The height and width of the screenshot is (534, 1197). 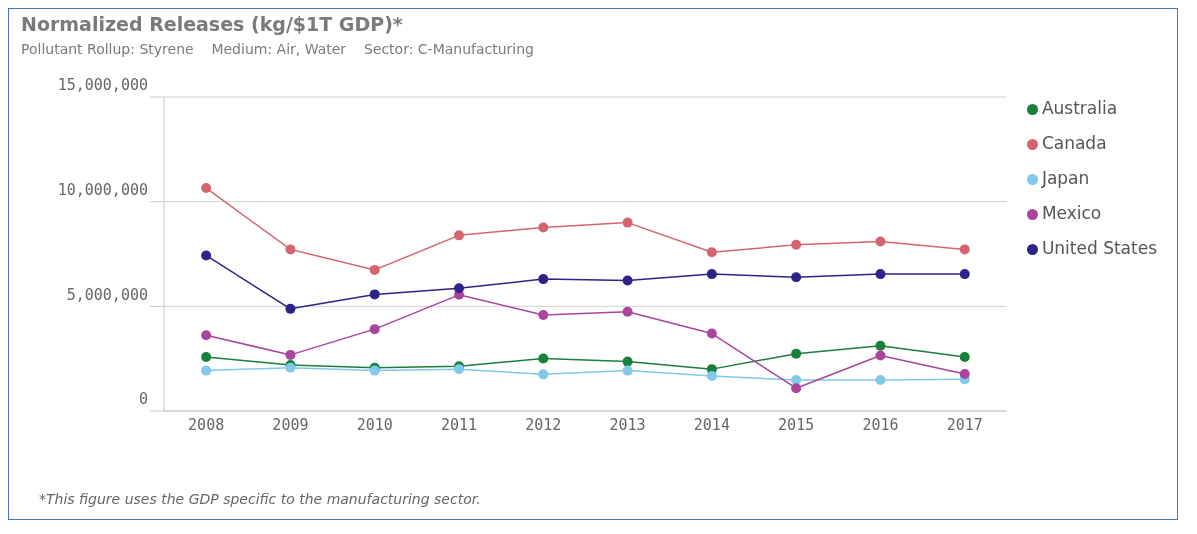 What do you see at coordinates (212, 24) in the screenshot?
I see `chart-title: Normalized Releases (kg/$1T GDP)*` at bounding box center [212, 24].